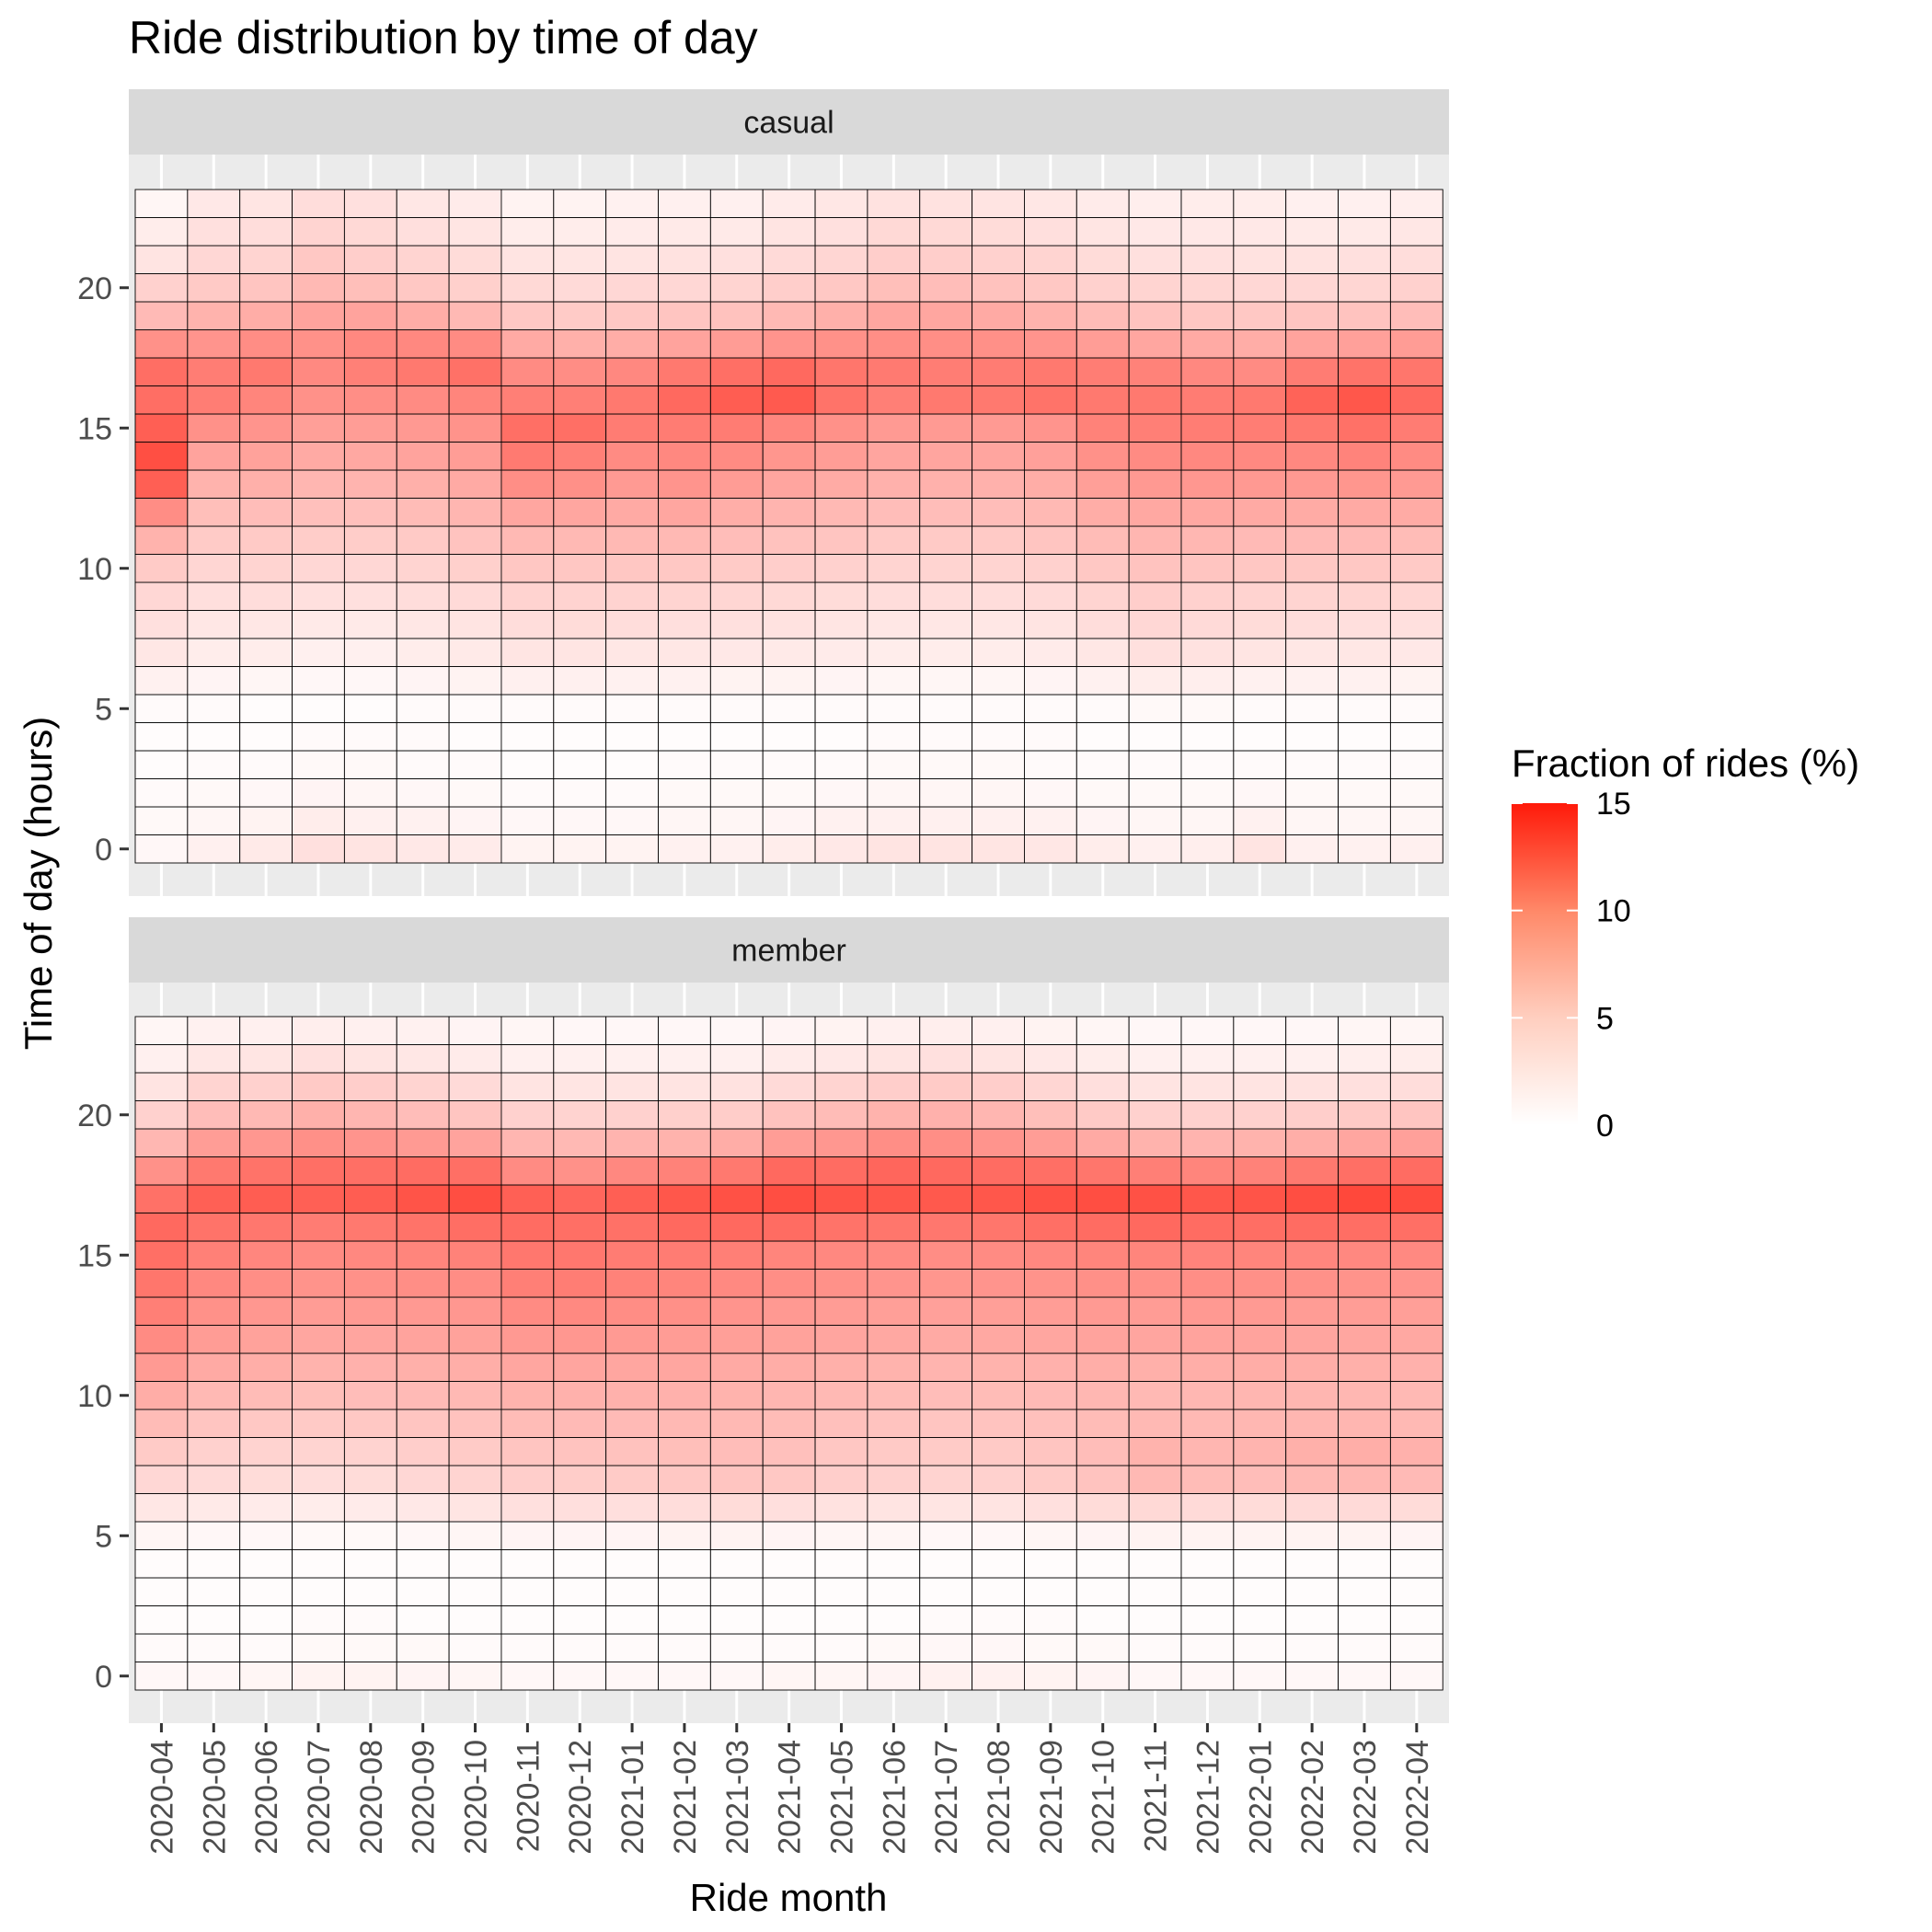 Image resolution: width=1932 pixels, height=1932 pixels. Describe the element at coordinates (476, 1797) in the screenshot. I see `x-tick-label: 2020-10` at that location.